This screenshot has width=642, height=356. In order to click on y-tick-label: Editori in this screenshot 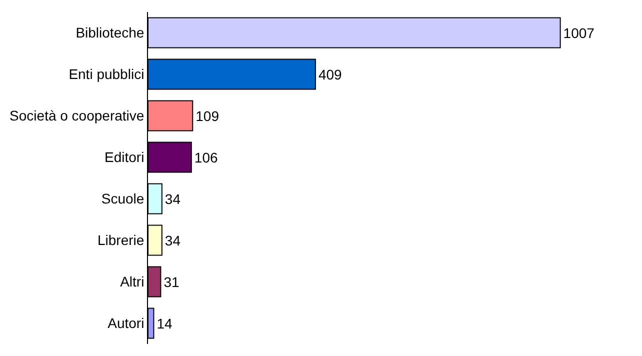, I will do `click(124, 157)`.